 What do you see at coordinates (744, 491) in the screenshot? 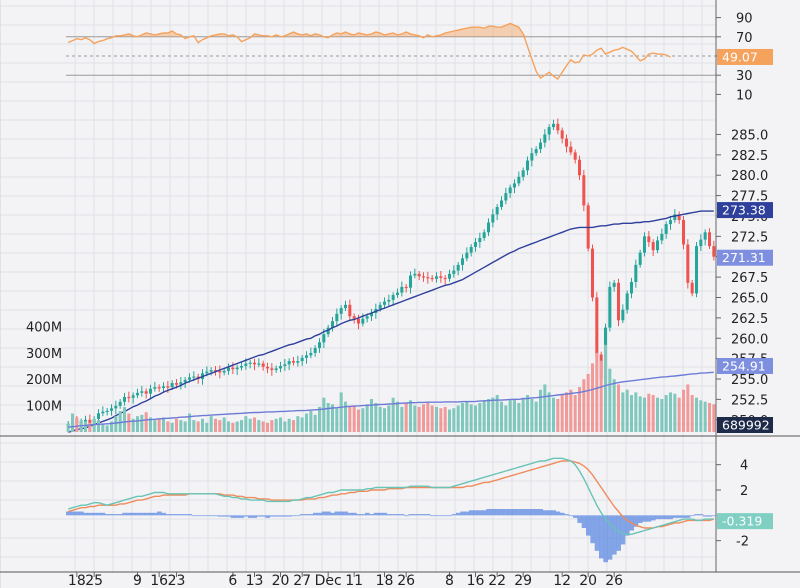
I see `macd-tick-label: 2` at bounding box center [744, 491].